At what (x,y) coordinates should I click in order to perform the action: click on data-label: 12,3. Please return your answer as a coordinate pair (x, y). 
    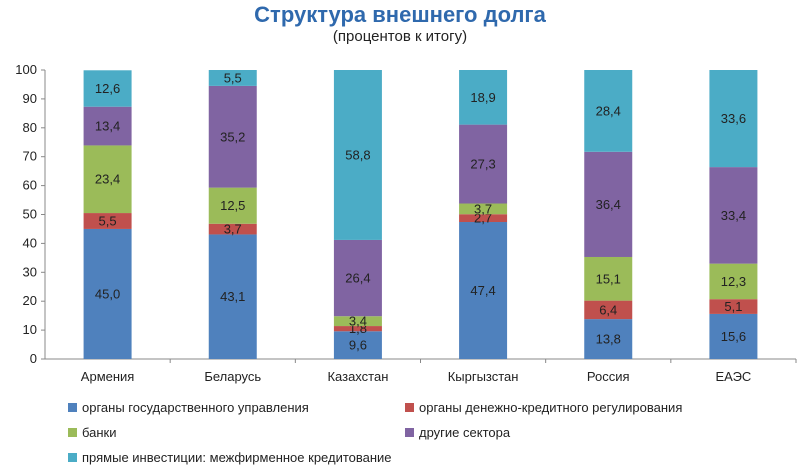
    Looking at the image, I should click on (733, 281).